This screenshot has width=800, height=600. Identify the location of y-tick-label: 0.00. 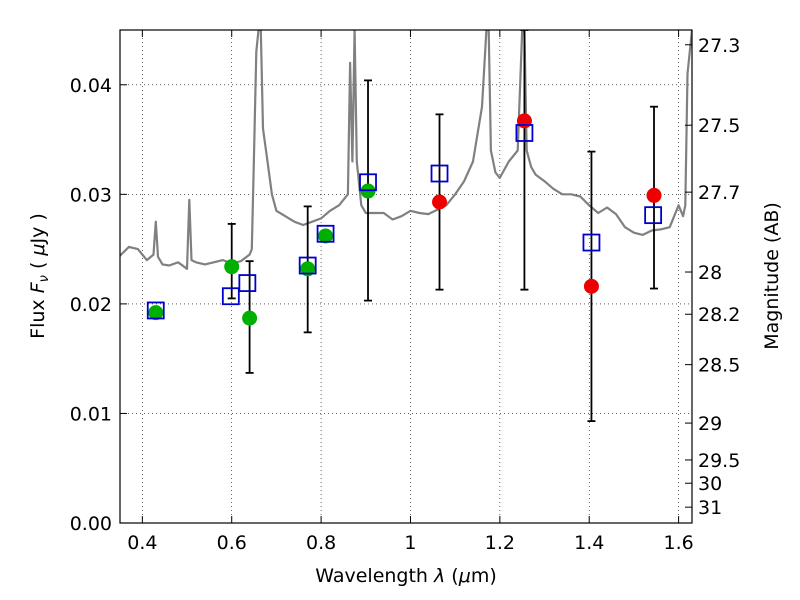
(91, 524).